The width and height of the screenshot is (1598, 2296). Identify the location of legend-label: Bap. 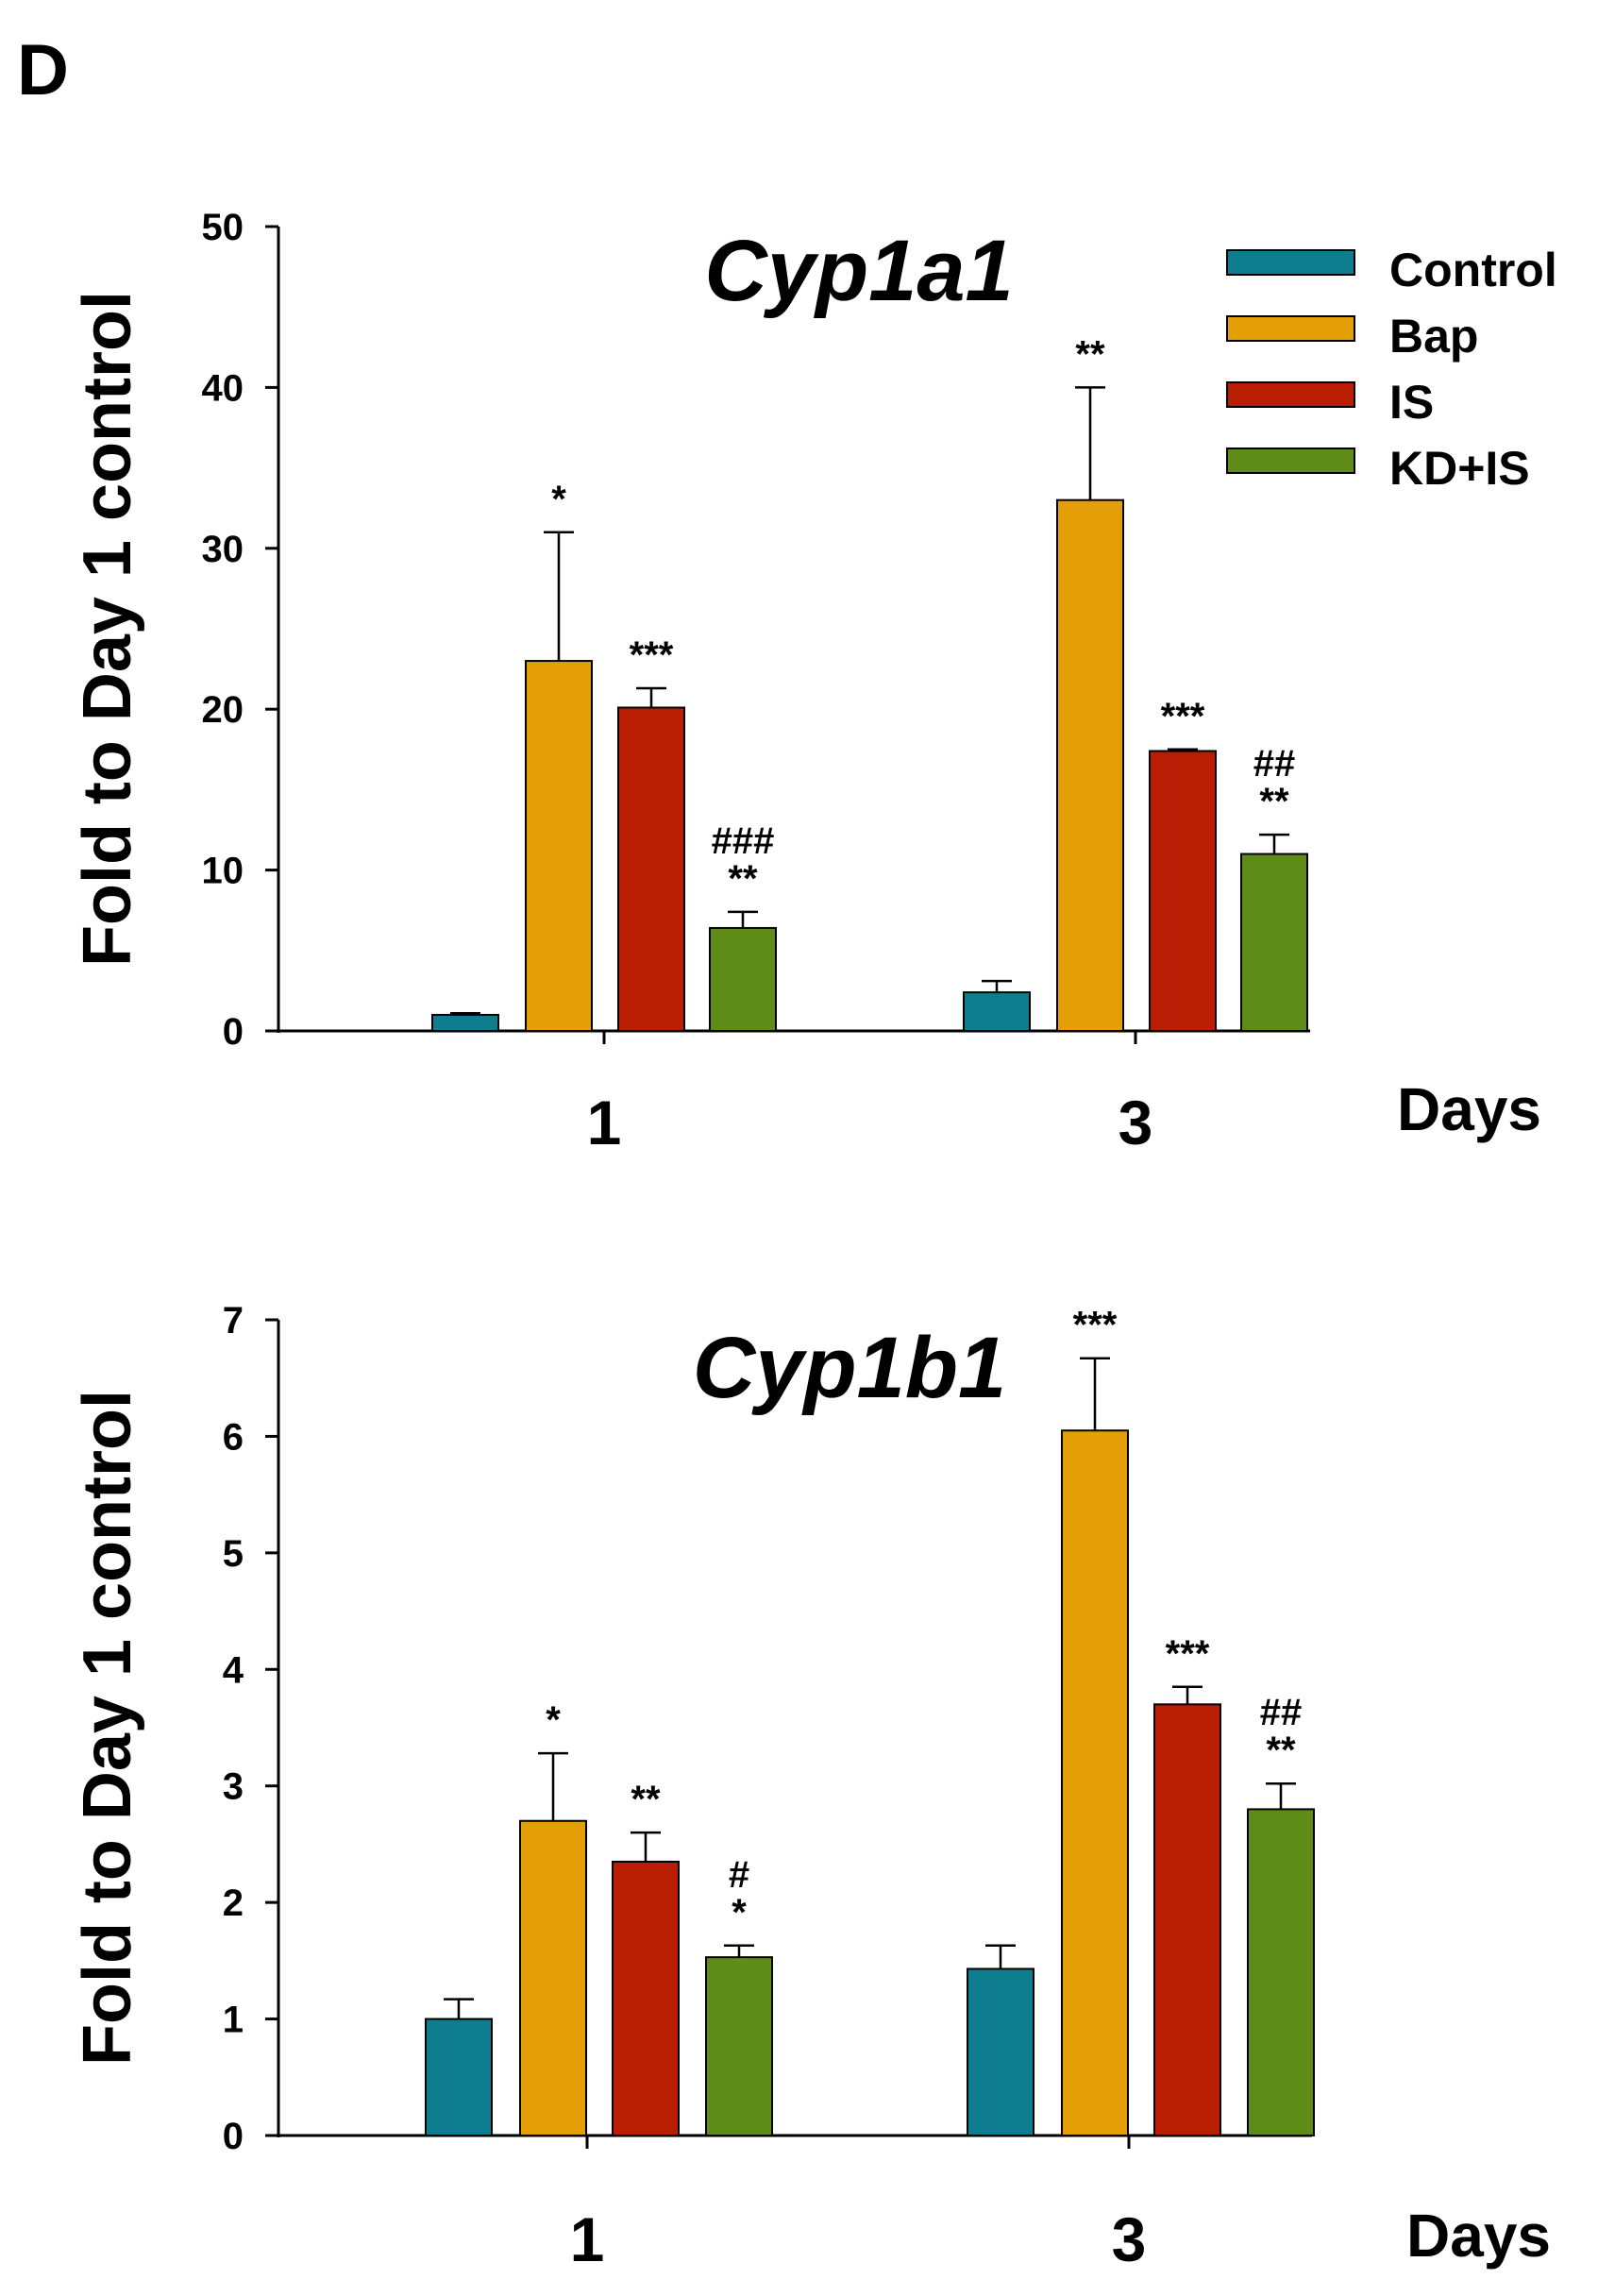
(1433, 336).